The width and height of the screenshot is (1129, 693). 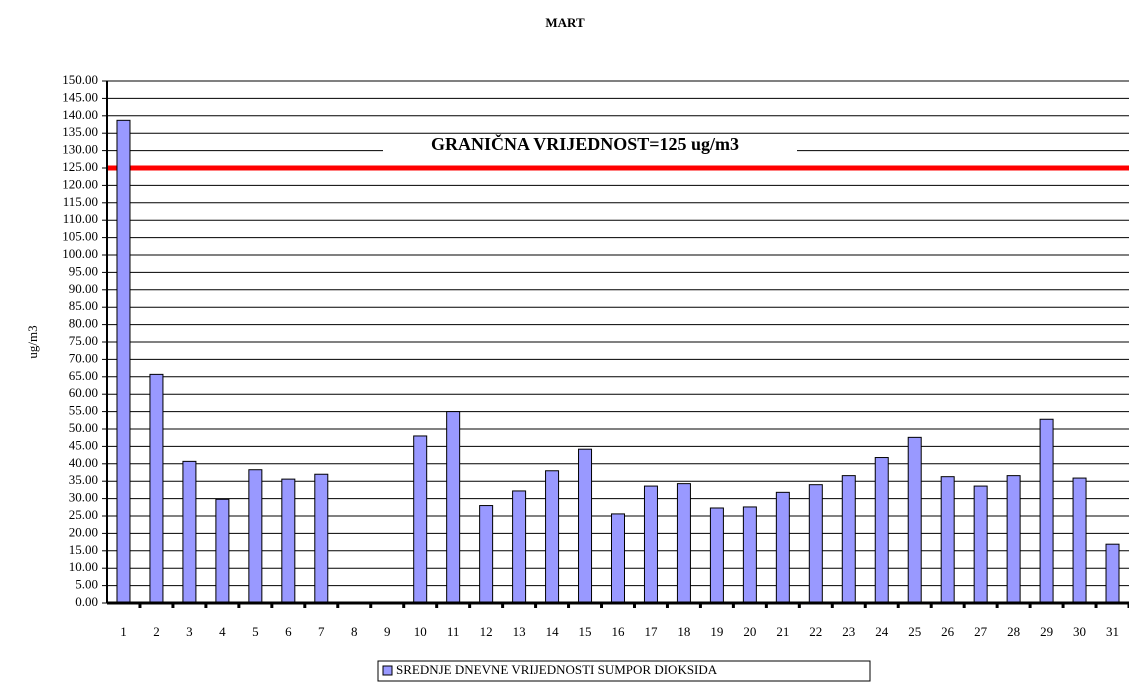 I want to click on x-tick-label: 7, so click(x=321, y=631).